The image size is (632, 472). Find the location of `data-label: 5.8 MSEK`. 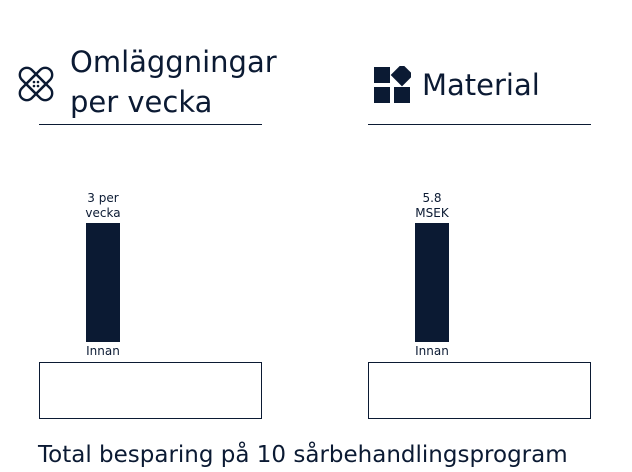

data-label: 5.8 MSEK is located at coordinates (432, 205).